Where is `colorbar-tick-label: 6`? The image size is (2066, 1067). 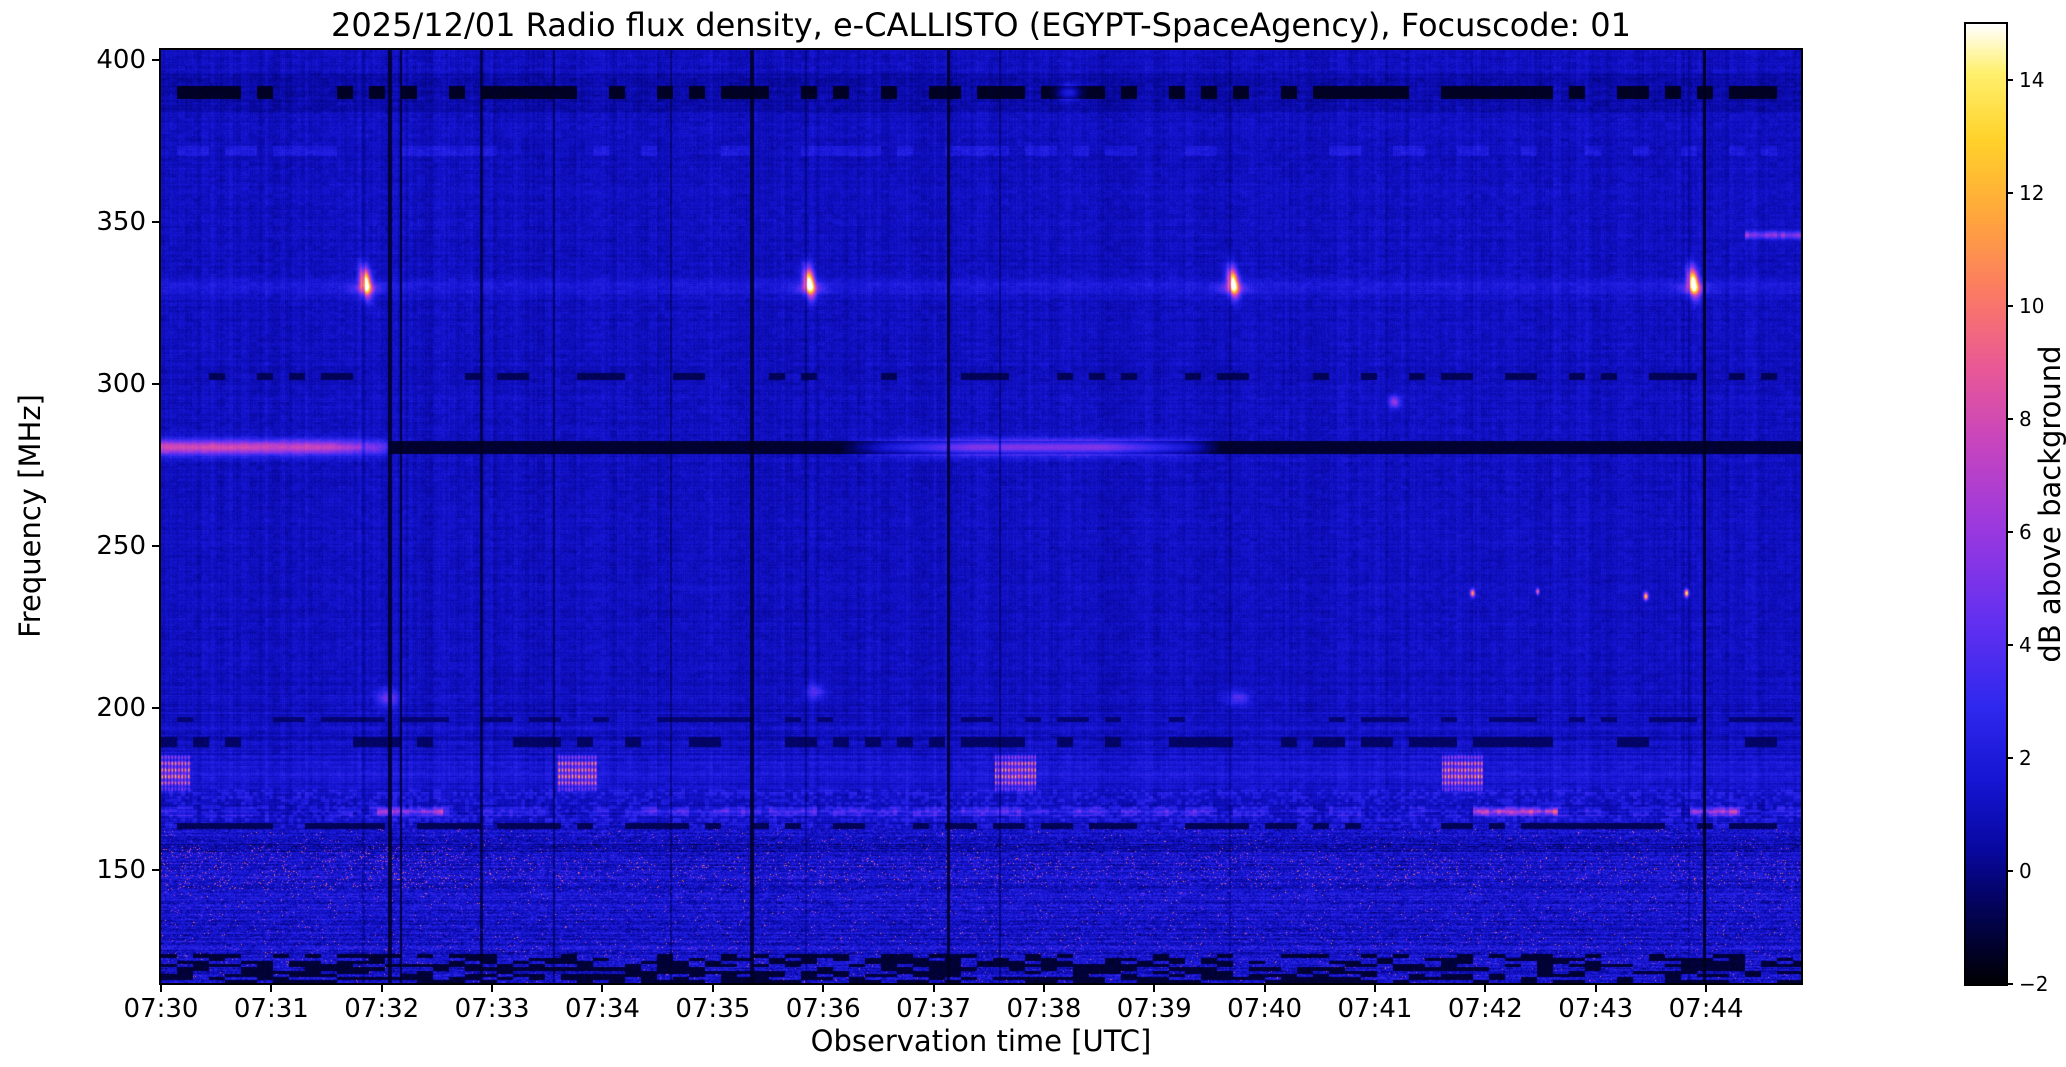
colorbar-tick-label: 6 is located at coordinates (2025, 532).